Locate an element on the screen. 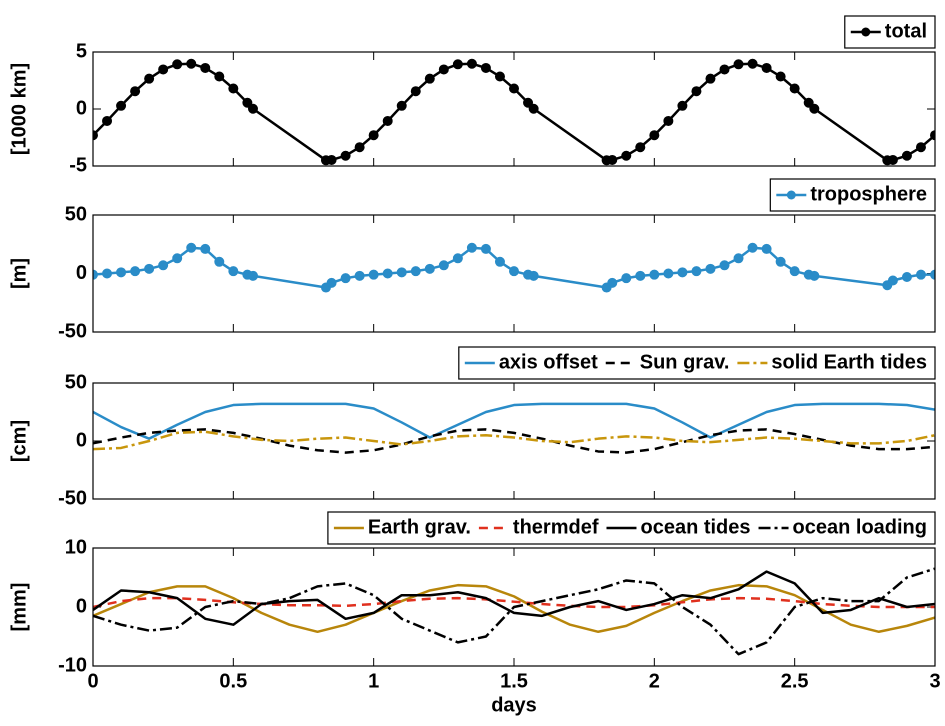  y-tick-label: -10 is located at coordinates (72, 665).